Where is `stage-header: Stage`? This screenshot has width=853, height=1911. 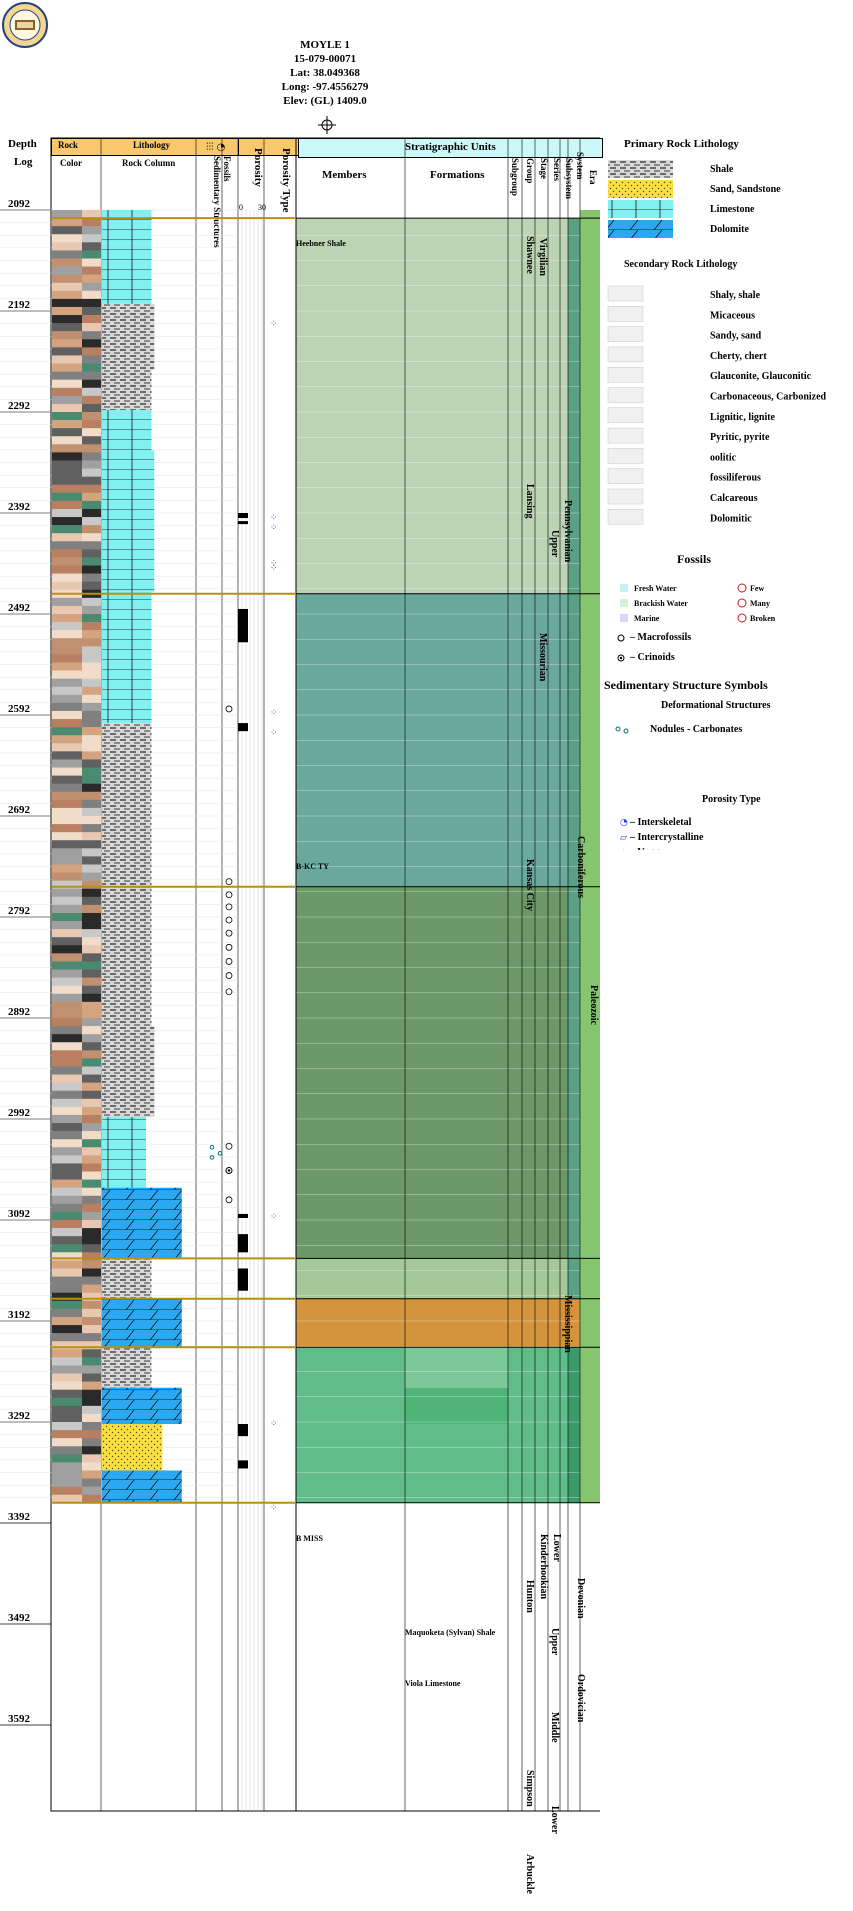 stage-header: Stage is located at coordinates (544, 168).